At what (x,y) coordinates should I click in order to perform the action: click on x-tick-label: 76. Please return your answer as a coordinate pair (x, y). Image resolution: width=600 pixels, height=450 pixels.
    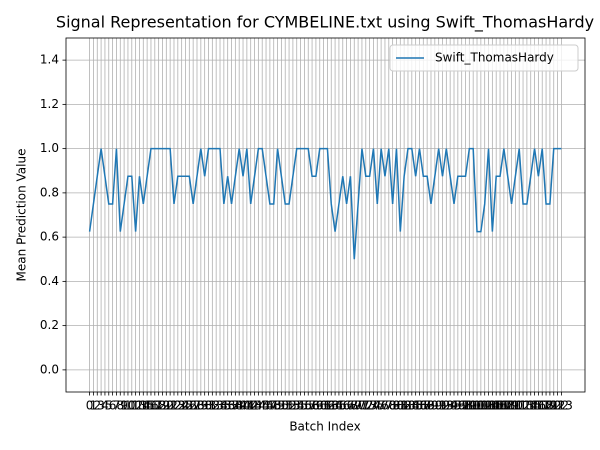
    Looking at the image, I should click on (380, 406).